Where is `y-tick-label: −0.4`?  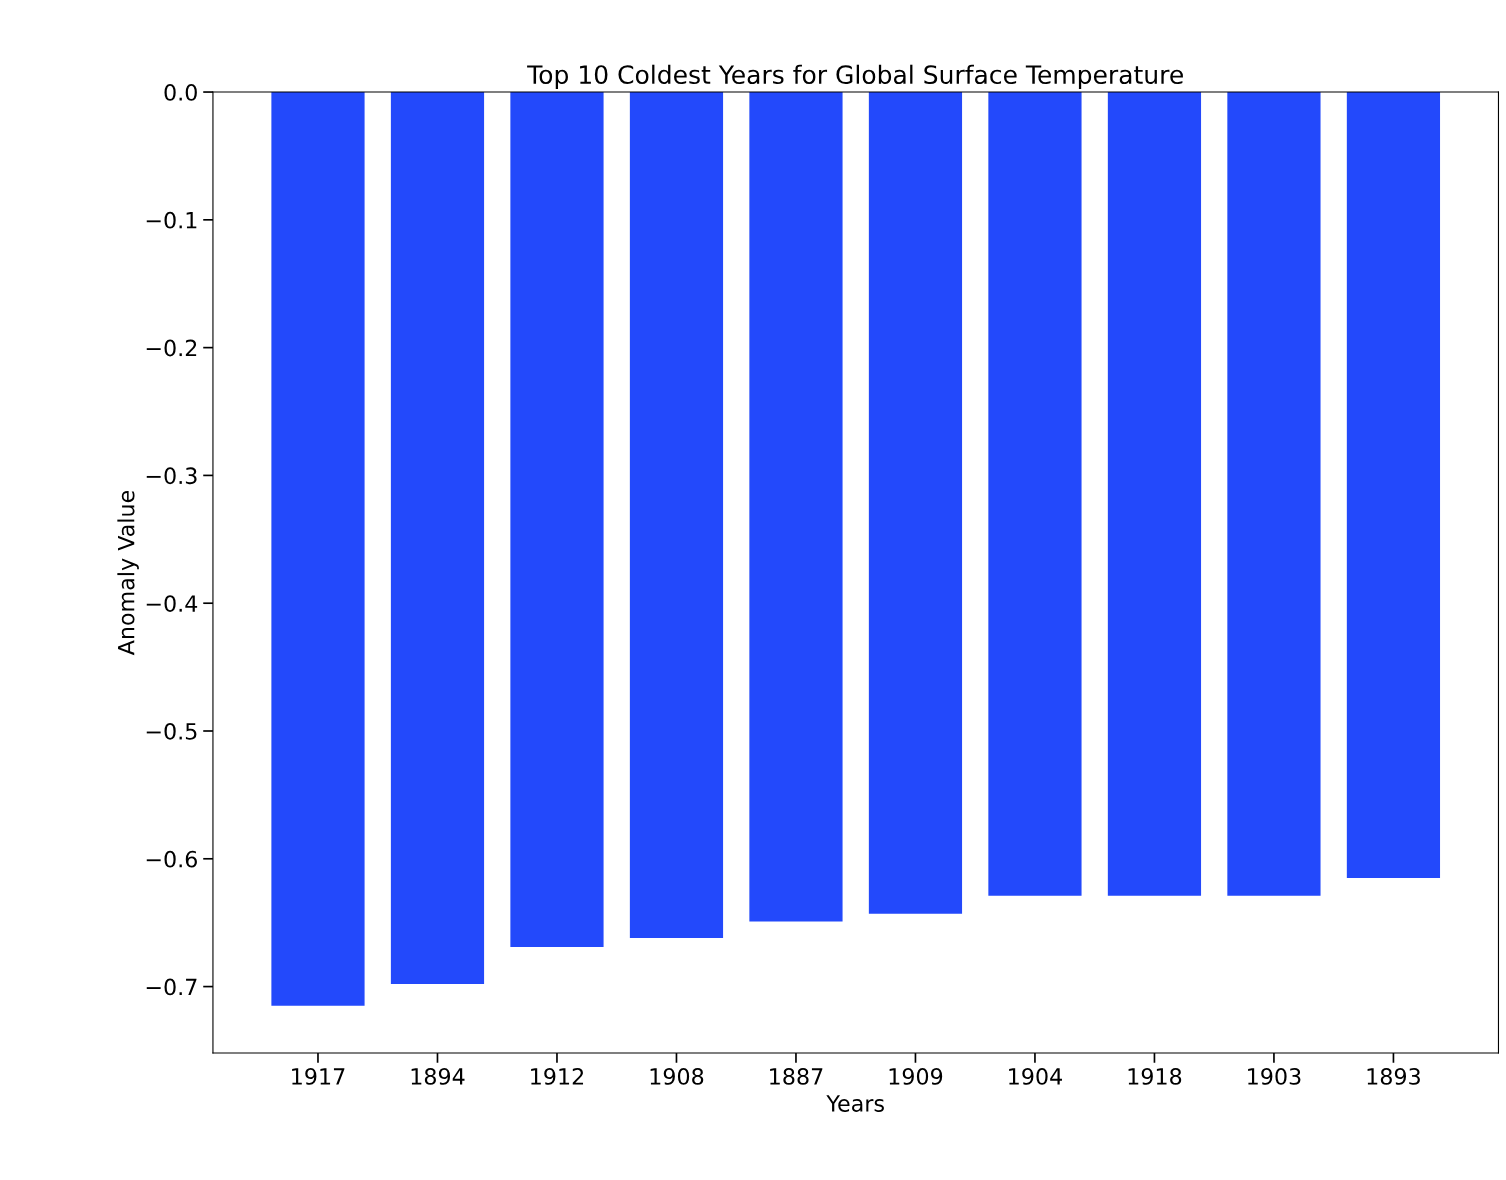 y-tick-label: −0.4 is located at coordinates (172, 603).